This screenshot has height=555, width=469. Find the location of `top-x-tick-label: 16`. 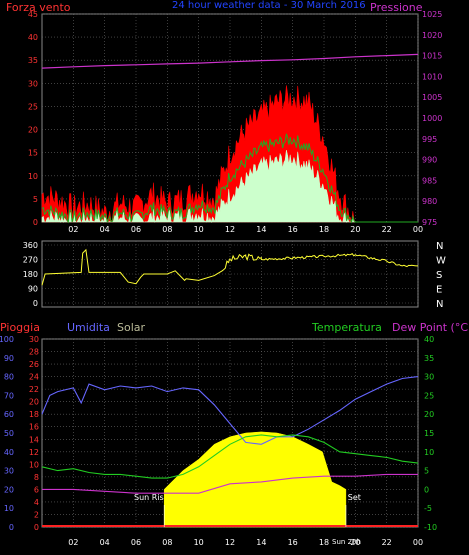

top-x-tick-label: 16 is located at coordinates (293, 229).